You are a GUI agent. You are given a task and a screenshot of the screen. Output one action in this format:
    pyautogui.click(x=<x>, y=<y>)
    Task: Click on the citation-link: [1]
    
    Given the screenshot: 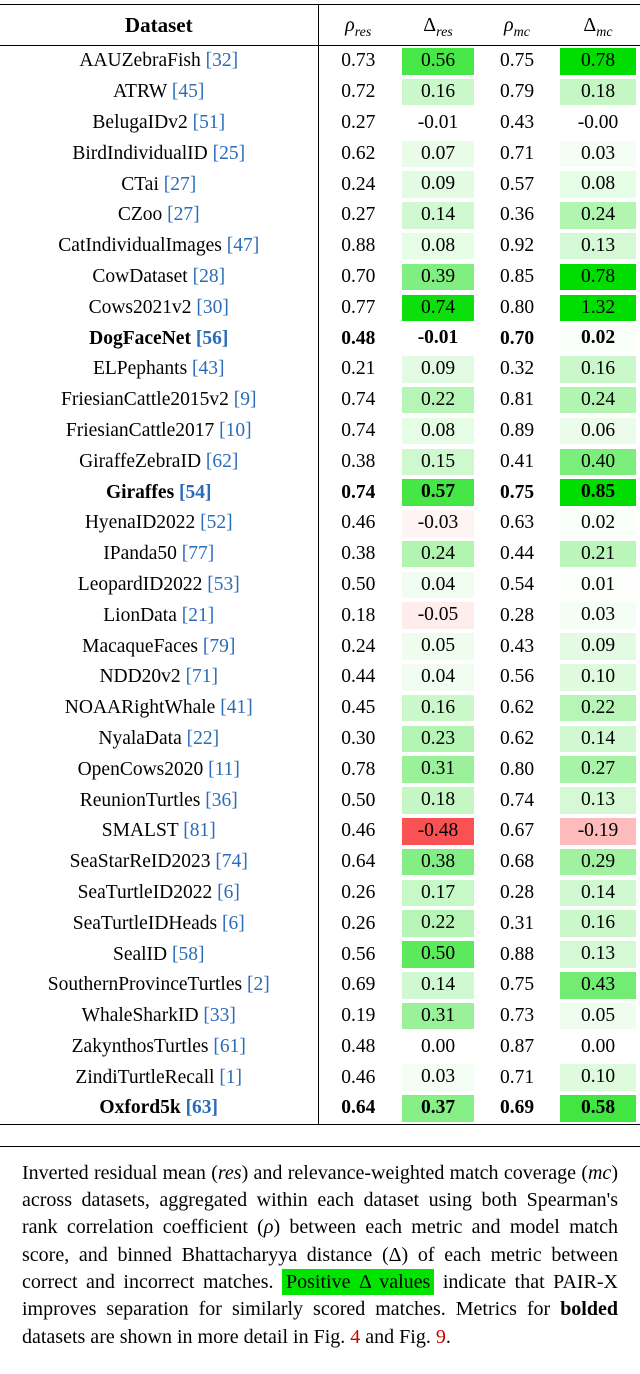 What is the action you would take?
    pyautogui.click(x=231, y=1077)
    